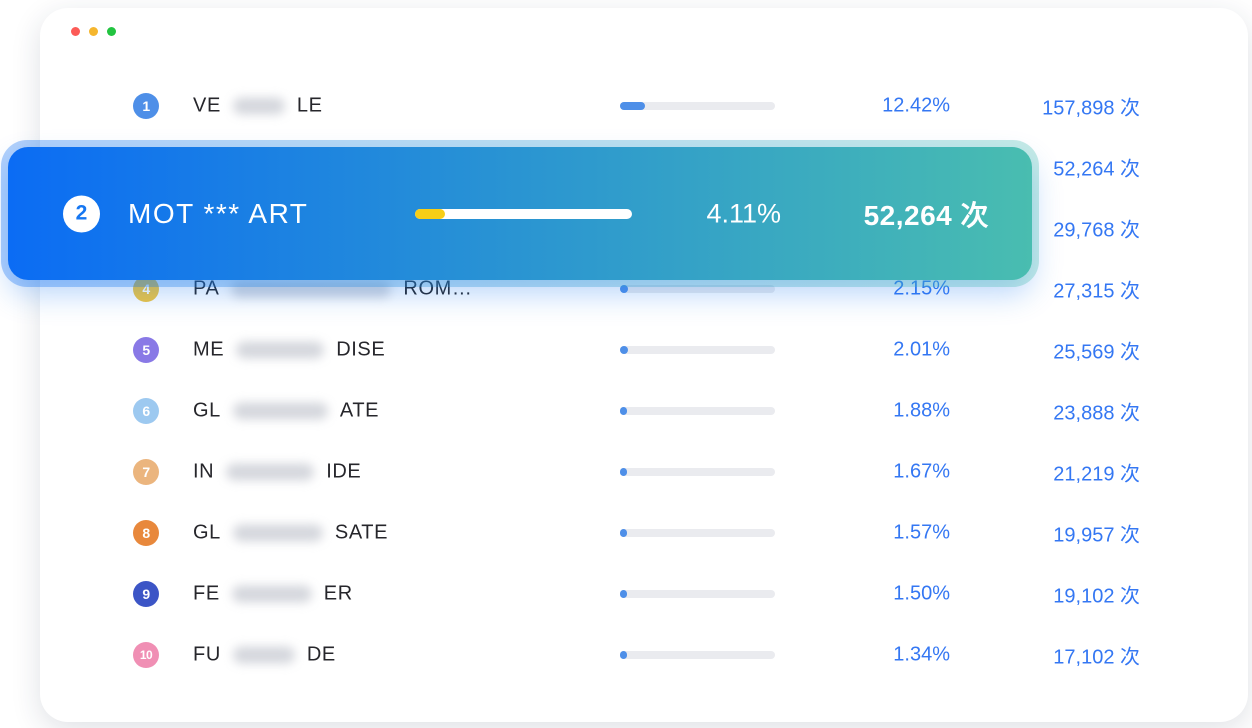 Image resolution: width=1252 pixels, height=728 pixels. What do you see at coordinates (743, 213) in the screenshot?
I see `banner-percent: 4.11%` at bounding box center [743, 213].